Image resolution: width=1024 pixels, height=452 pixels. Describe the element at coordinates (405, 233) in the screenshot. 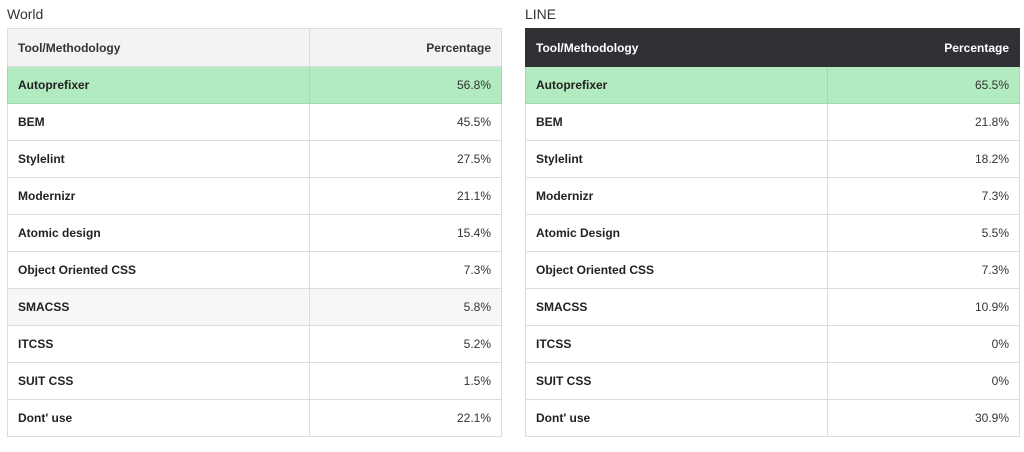

I see `tool-percentage: 15.4%` at that location.